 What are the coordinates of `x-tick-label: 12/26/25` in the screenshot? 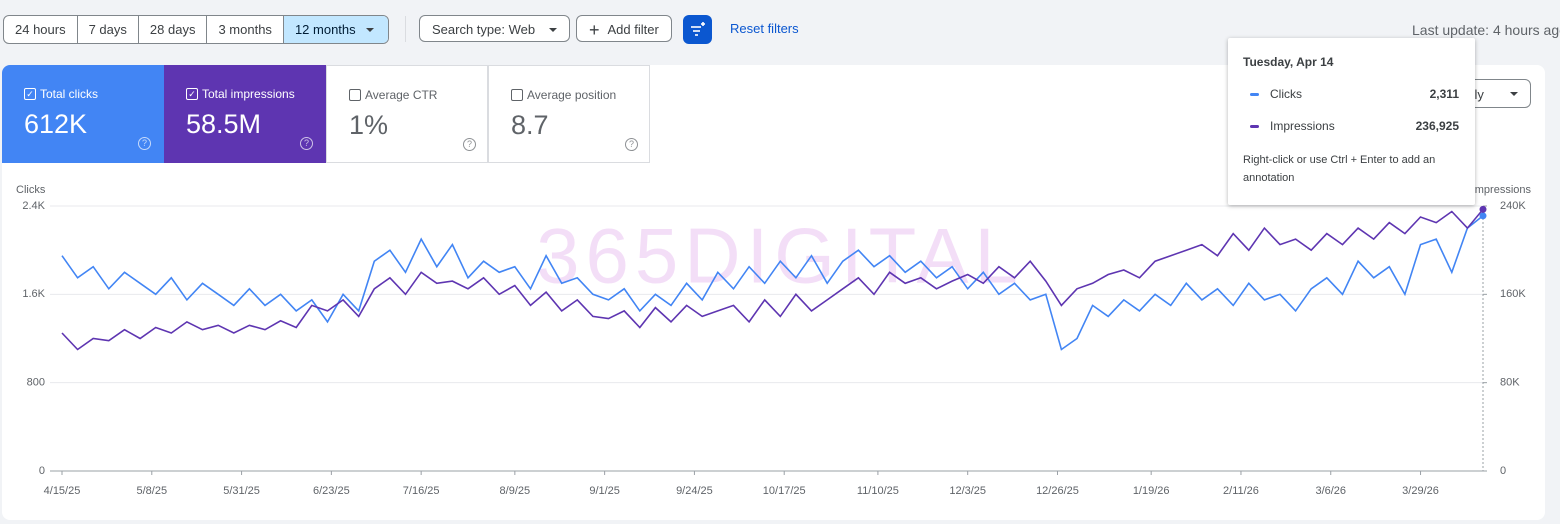 It's located at (1057, 491).